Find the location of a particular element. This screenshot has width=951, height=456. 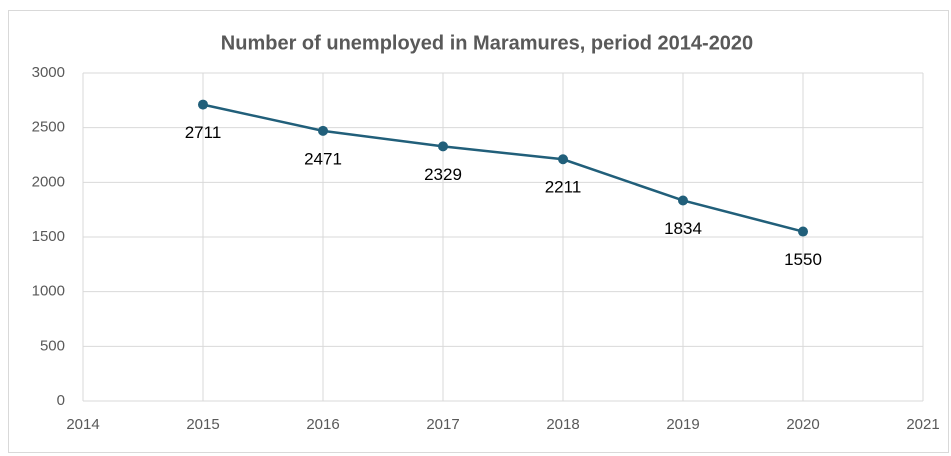

data-label: 1834 is located at coordinates (683, 228).